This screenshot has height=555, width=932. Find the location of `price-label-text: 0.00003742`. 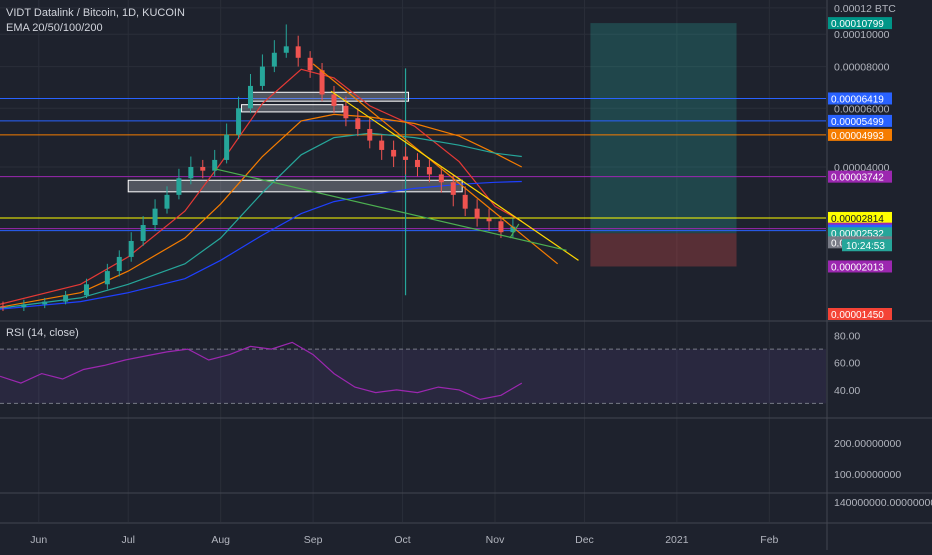

price-label-text: 0.00003742 is located at coordinates (857, 178).